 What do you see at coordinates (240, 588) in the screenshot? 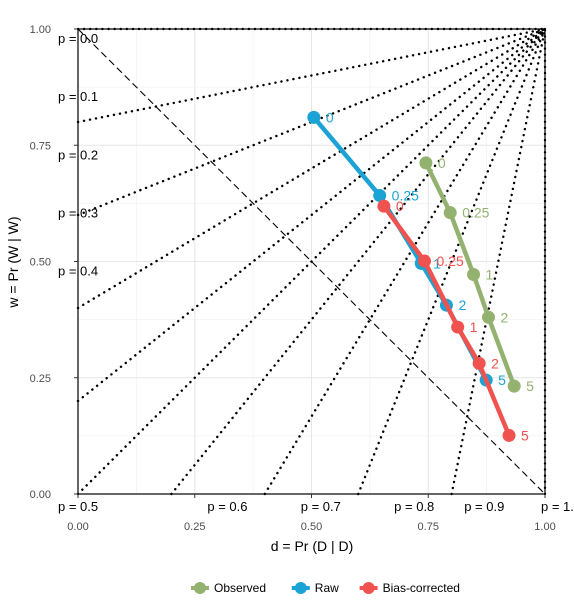
I see `legend-label: Observed` at bounding box center [240, 588].